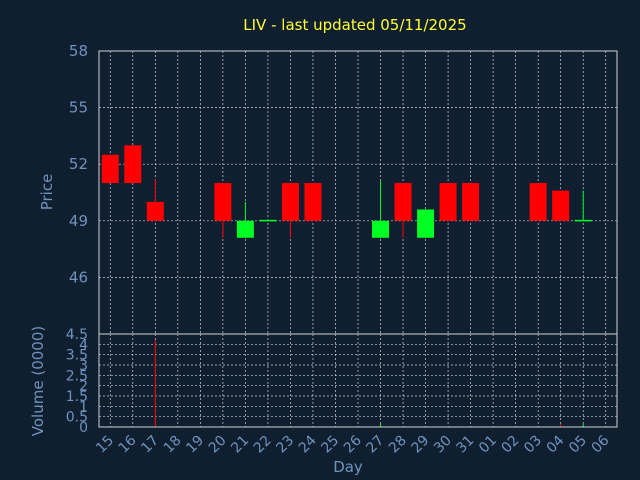  I want to click on price-candles, so click(346, 191).